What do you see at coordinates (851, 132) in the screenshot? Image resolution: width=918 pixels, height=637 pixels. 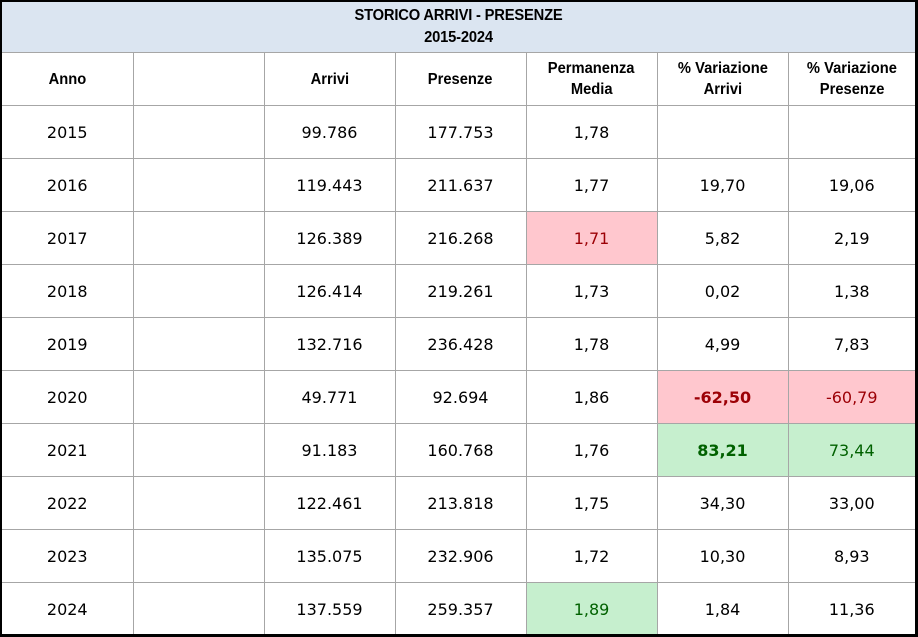 I see `cell-var-presenze` at bounding box center [851, 132].